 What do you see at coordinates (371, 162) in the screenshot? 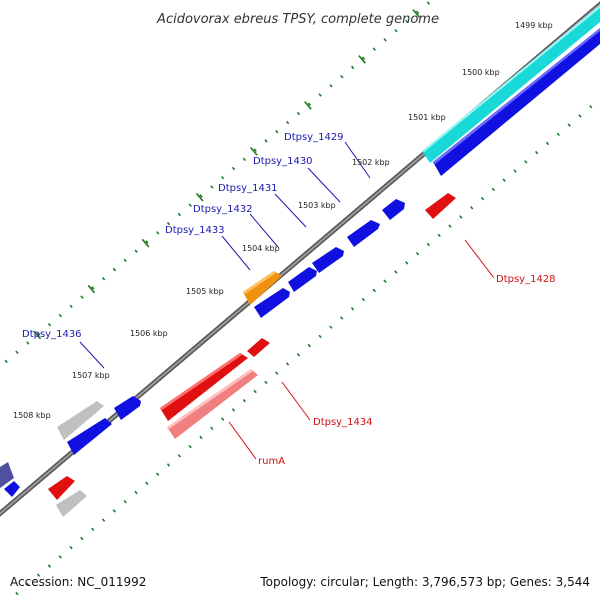
I see `tick-label-1502: 1502 kbp` at bounding box center [371, 162].